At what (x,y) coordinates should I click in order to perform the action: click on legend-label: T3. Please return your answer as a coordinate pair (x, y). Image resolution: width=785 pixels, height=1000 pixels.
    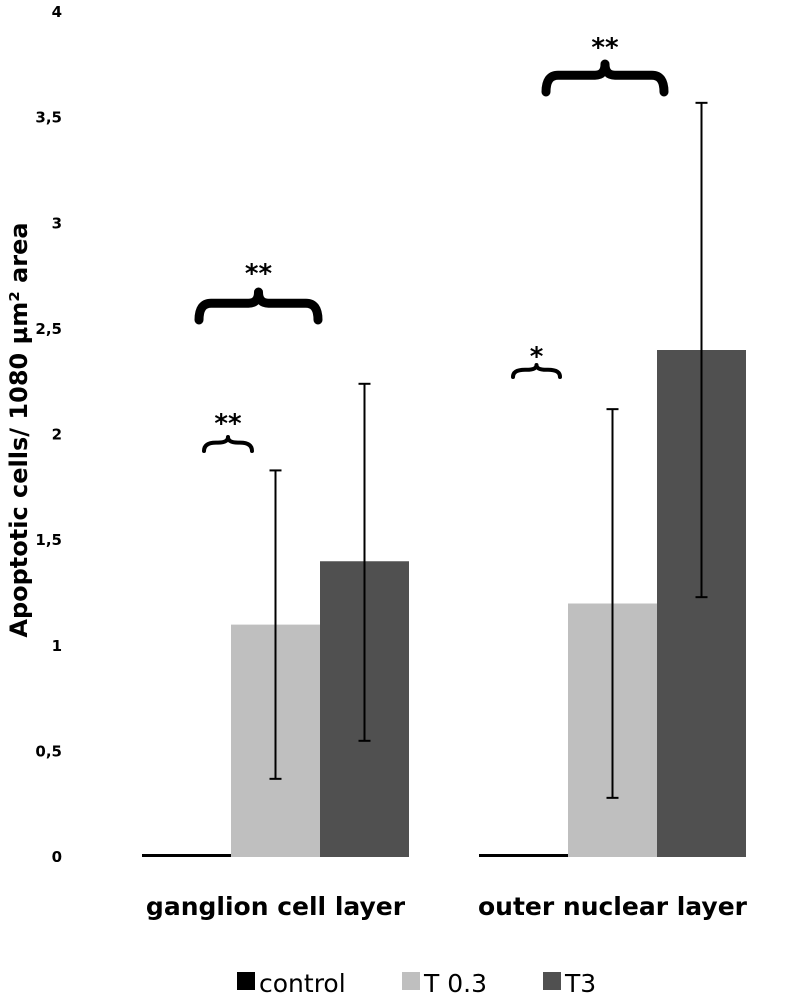
    Looking at the image, I should click on (580, 983).